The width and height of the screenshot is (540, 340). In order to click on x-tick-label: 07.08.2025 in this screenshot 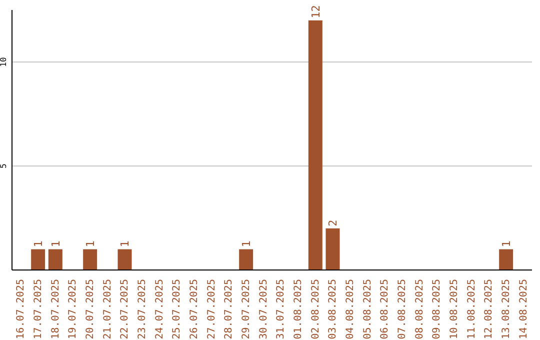, I will do `click(402, 309)`.